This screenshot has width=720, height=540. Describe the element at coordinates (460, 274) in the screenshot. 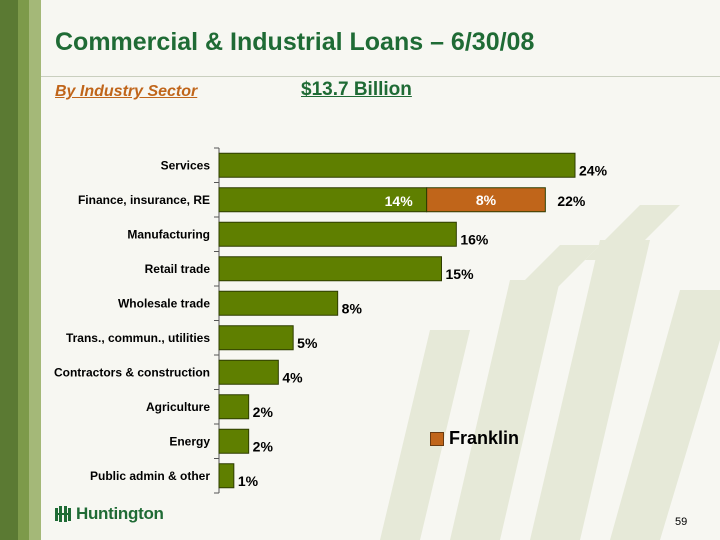

I see `value-label-retail-trade: 15%` at that location.